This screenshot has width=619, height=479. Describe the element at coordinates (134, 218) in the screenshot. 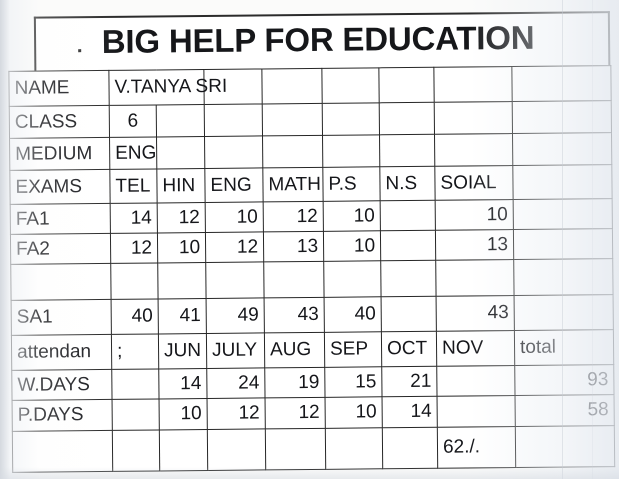

I see `mark-fa1-tel: 14` at that location.